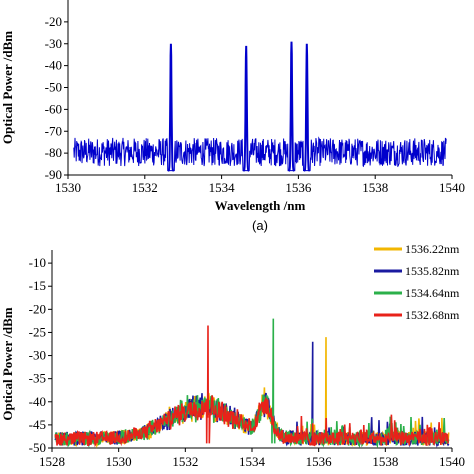 The image size is (474, 474). Describe the element at coordinates (53, 65) in the screenshot. I see `chart-a-y-tick-label: -40` at that location.